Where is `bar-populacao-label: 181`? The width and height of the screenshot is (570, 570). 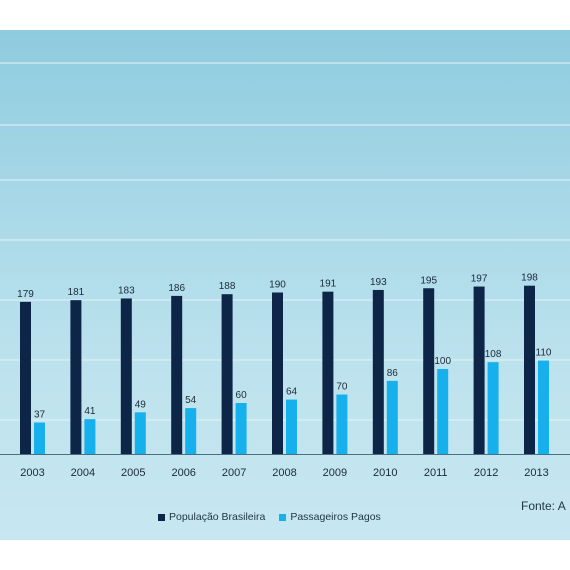 bar-populacao-label: 181 is located at coordinates (76, 292).